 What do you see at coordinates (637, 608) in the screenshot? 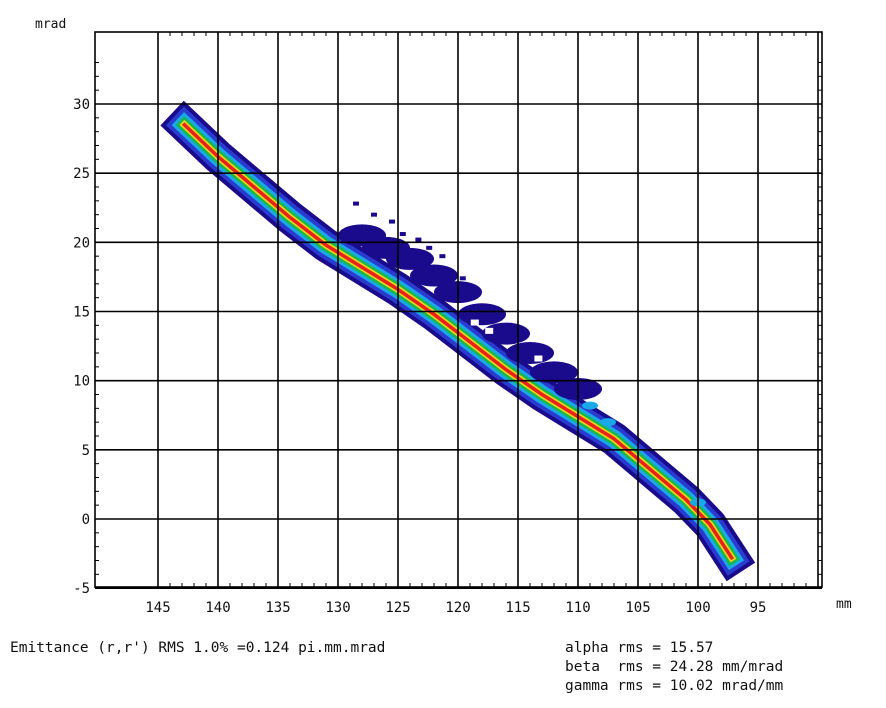
I see `x-tick-label: 105` at bounding box center [637, 608].